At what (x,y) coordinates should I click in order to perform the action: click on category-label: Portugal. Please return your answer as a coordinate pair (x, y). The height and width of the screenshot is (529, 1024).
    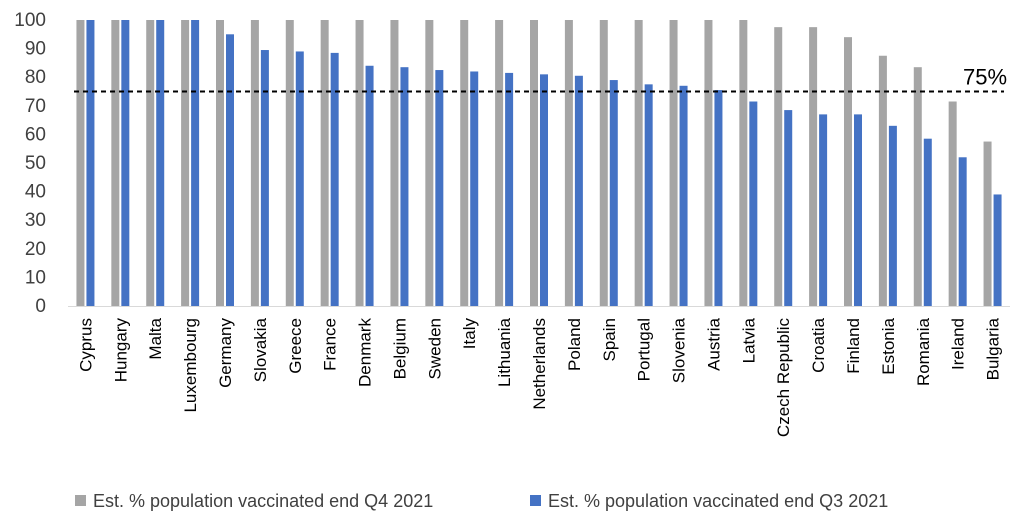
    Looking at the image, I should click on (644, 349).